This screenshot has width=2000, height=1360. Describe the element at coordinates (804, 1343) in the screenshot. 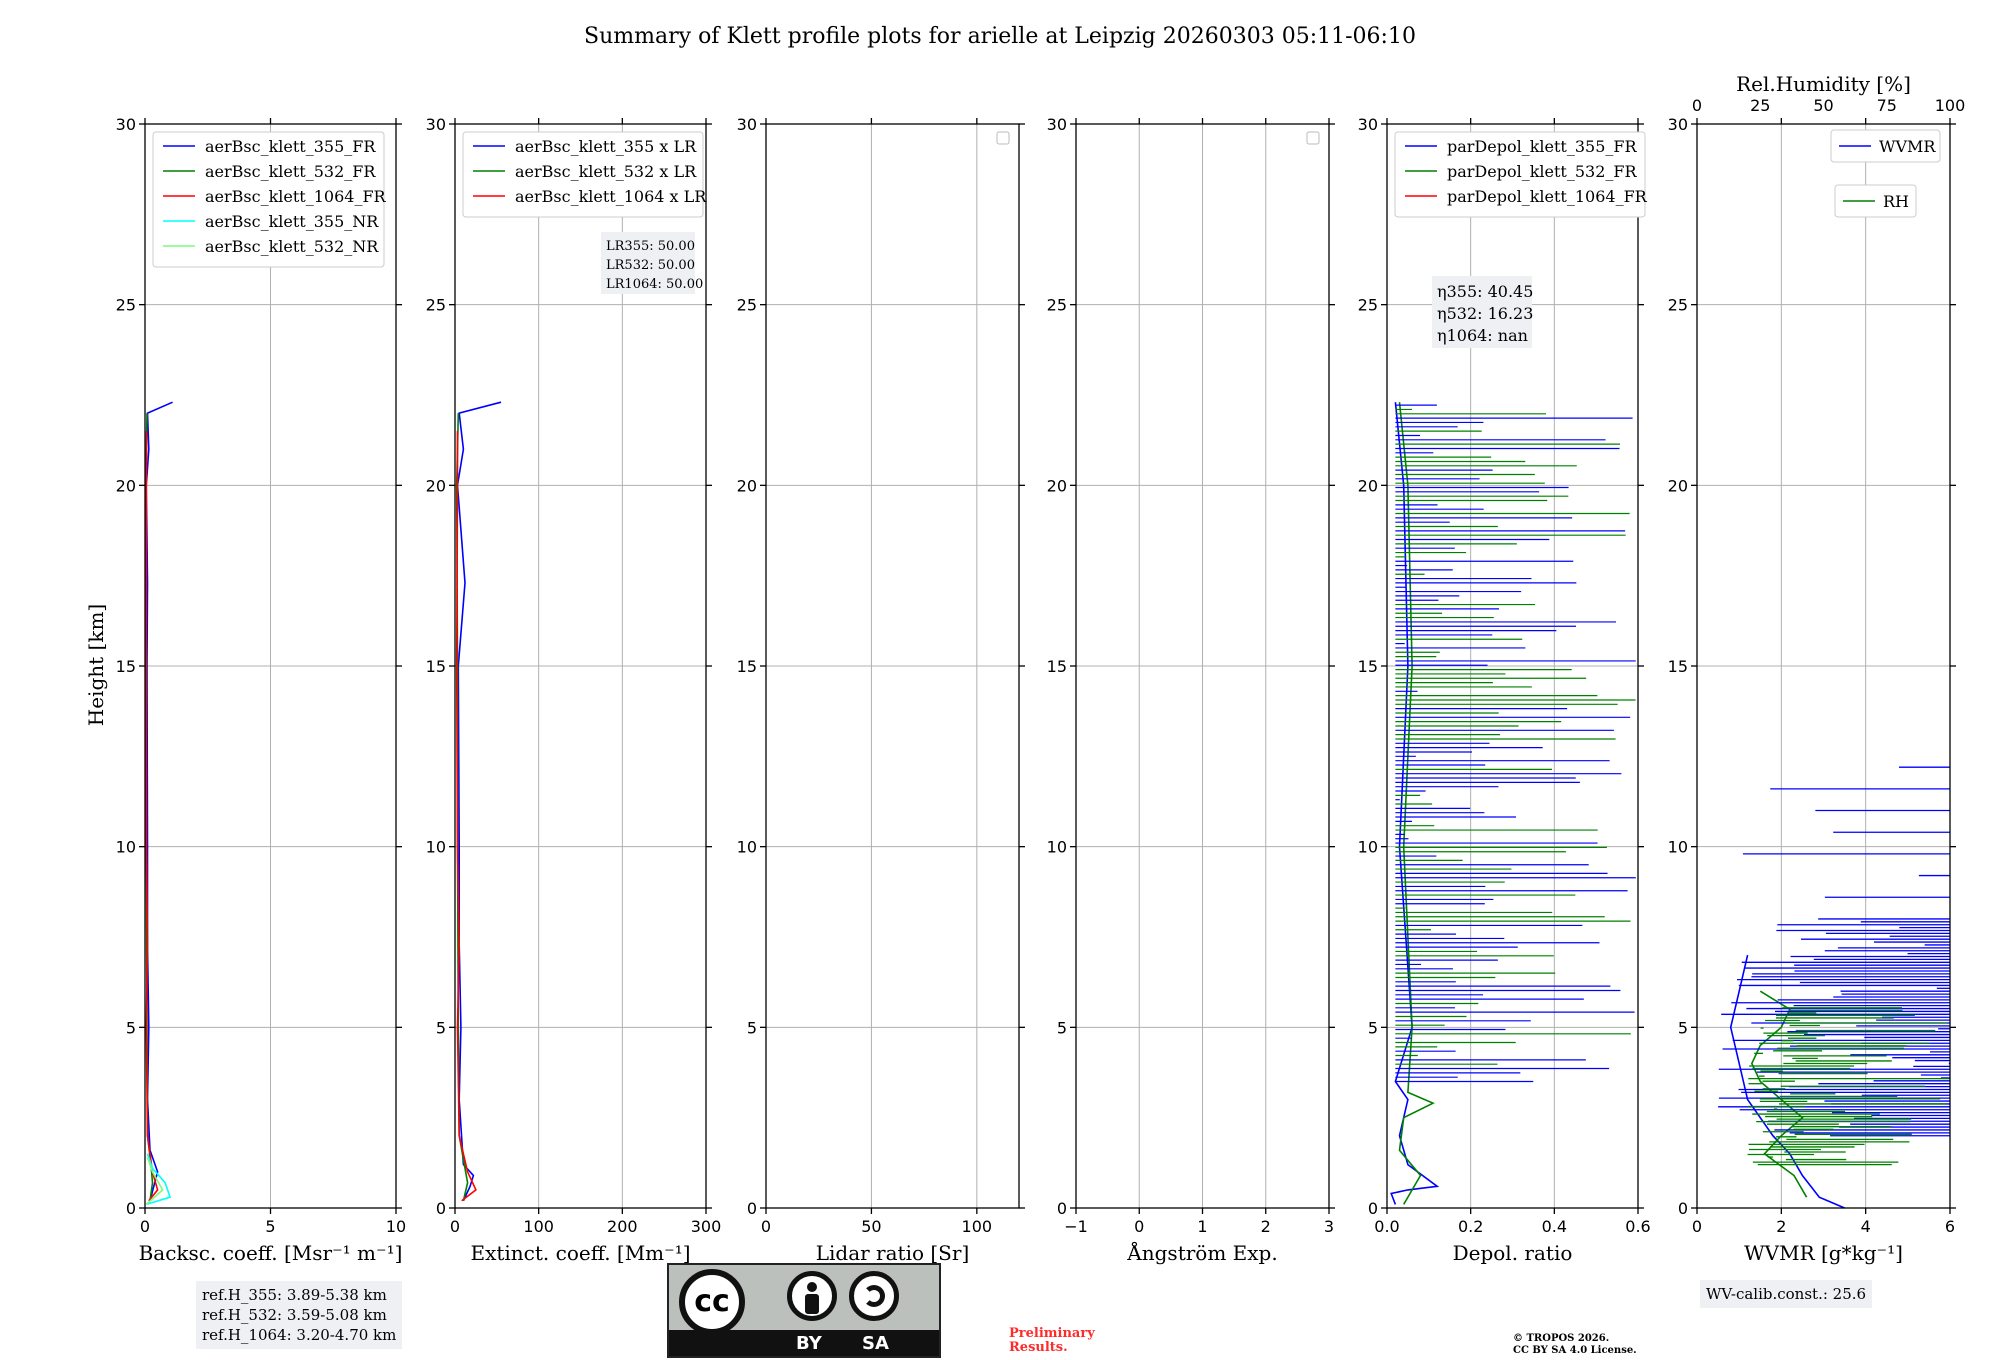

I see `license-bottom-bar: BY SA` at that location.